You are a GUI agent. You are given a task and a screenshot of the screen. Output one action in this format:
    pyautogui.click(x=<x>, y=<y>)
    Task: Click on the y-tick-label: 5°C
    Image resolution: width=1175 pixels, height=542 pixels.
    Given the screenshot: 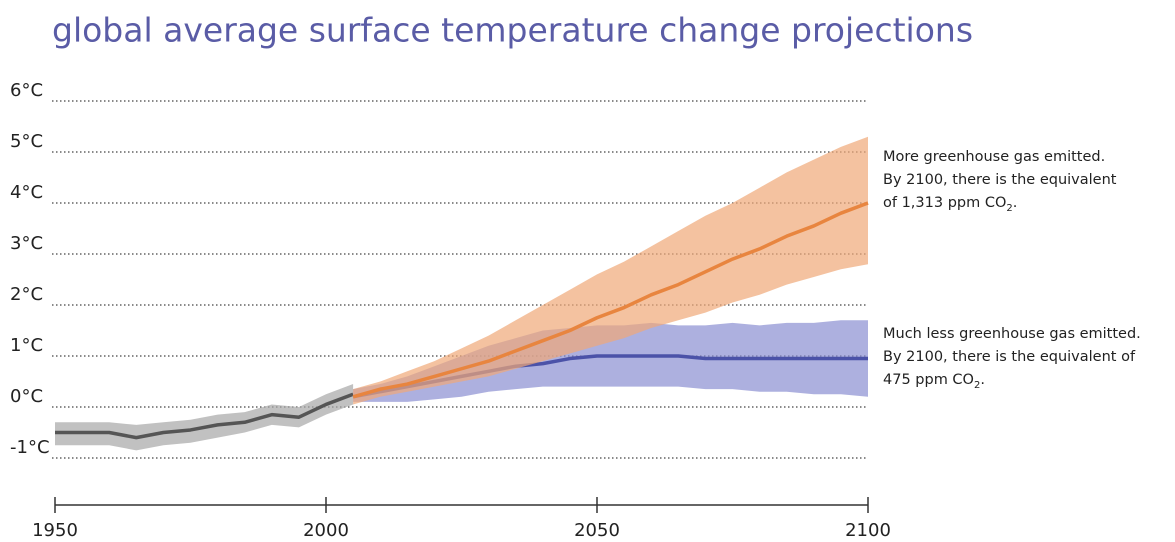 What is the action you would take?
    pyautogui.click(x=26, y=141)
    